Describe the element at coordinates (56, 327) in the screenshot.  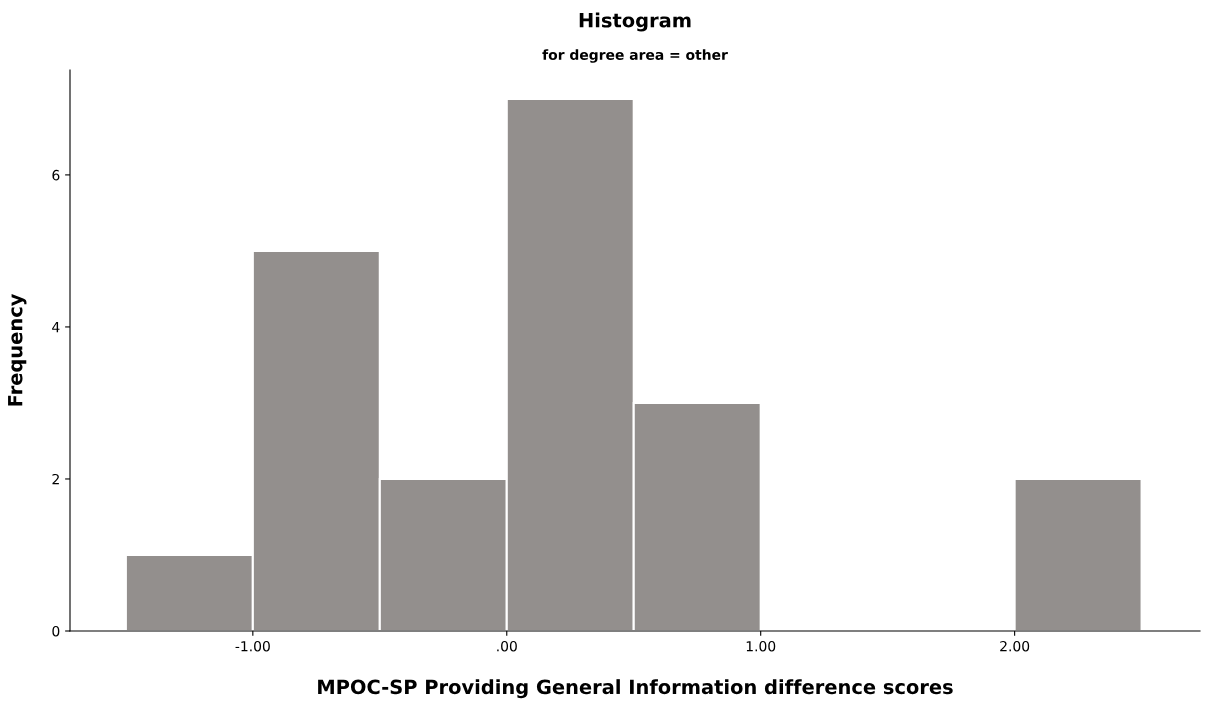
I see `y-tick-label: 4` at that location.